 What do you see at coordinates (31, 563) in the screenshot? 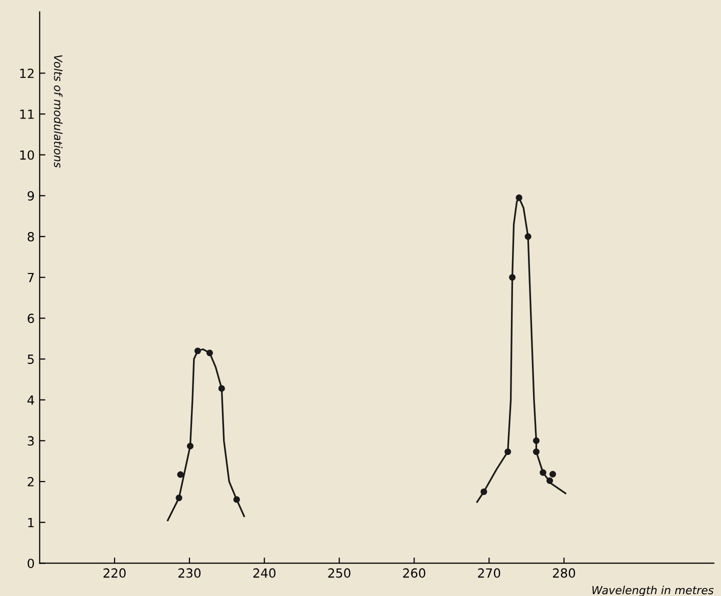
I see `y-tick-label: 0` at bounding box center [31, 563].